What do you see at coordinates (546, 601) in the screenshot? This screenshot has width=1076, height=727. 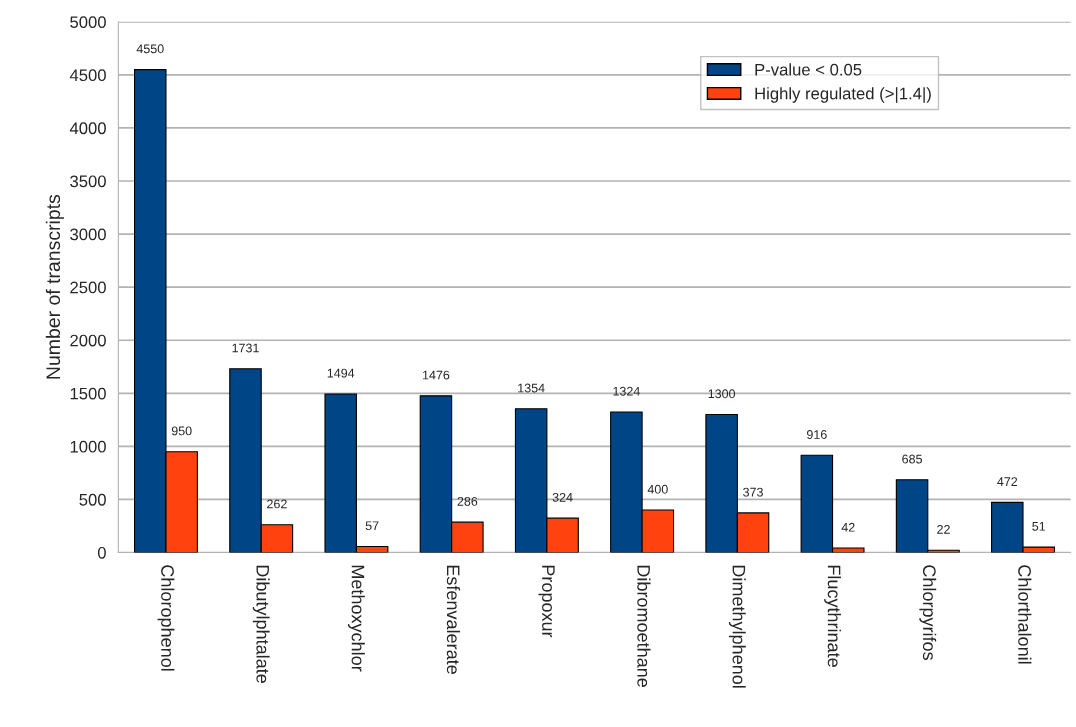 I see `x-tick-label: Propoxur` at bounding box center [546, 601].